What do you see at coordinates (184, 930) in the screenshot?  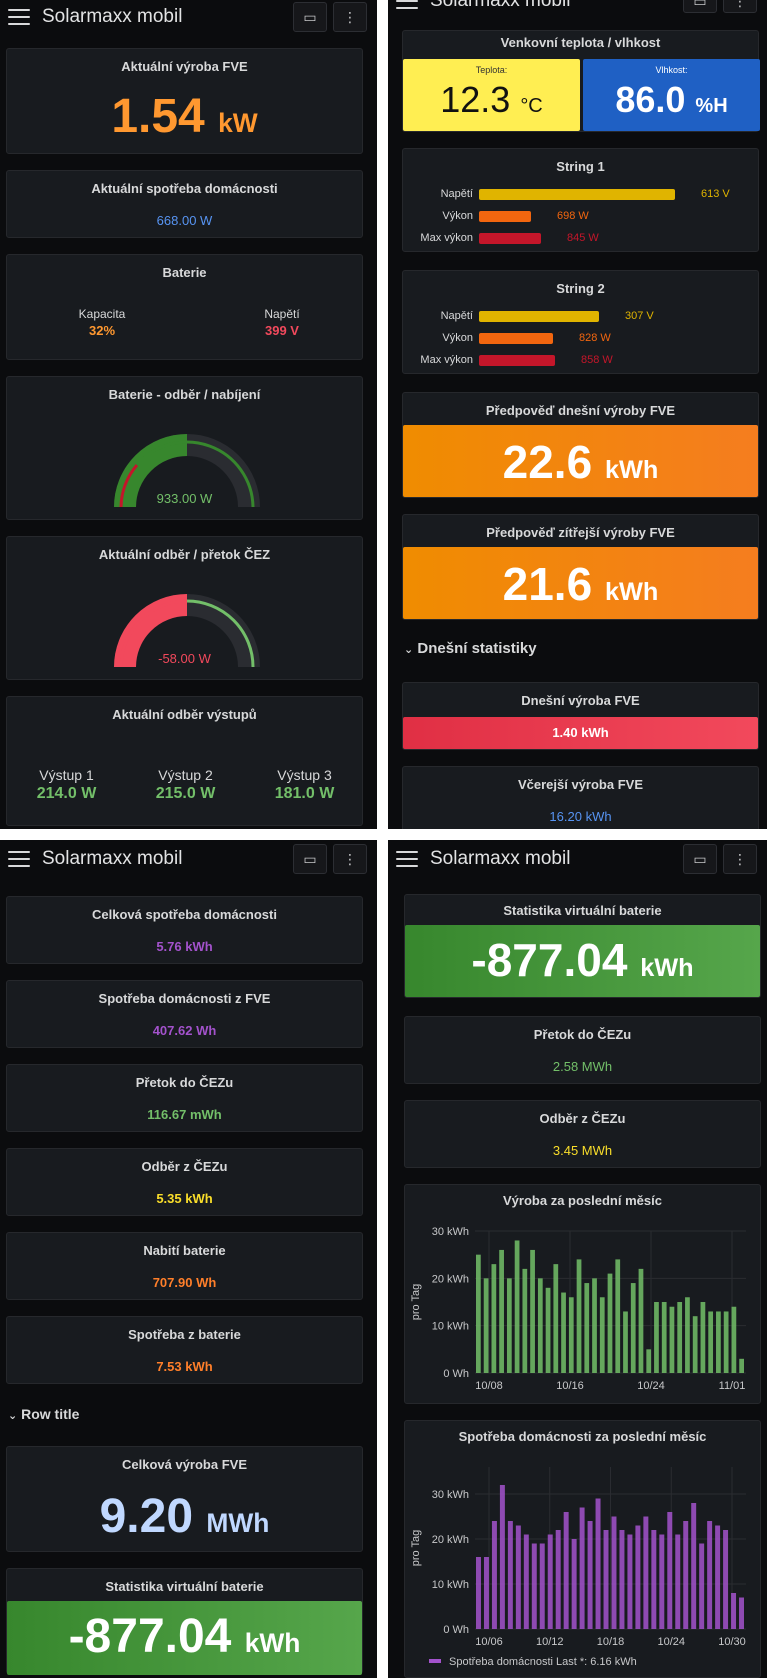 I see `stat-panel: Celková spotřeba domácnosti 5.76 kWh` at bounding box center [184, 930].